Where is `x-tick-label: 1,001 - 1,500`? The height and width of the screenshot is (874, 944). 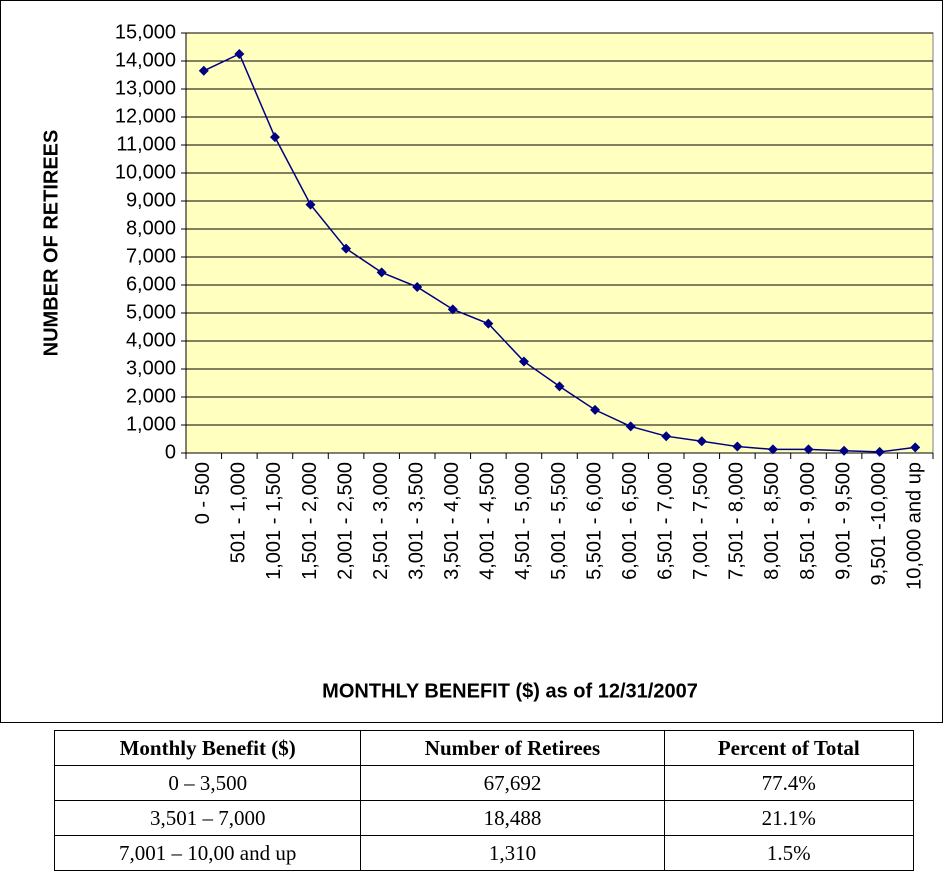
x-tick-label: 1,001 - 1,500 is located at coordinates (274, 521).